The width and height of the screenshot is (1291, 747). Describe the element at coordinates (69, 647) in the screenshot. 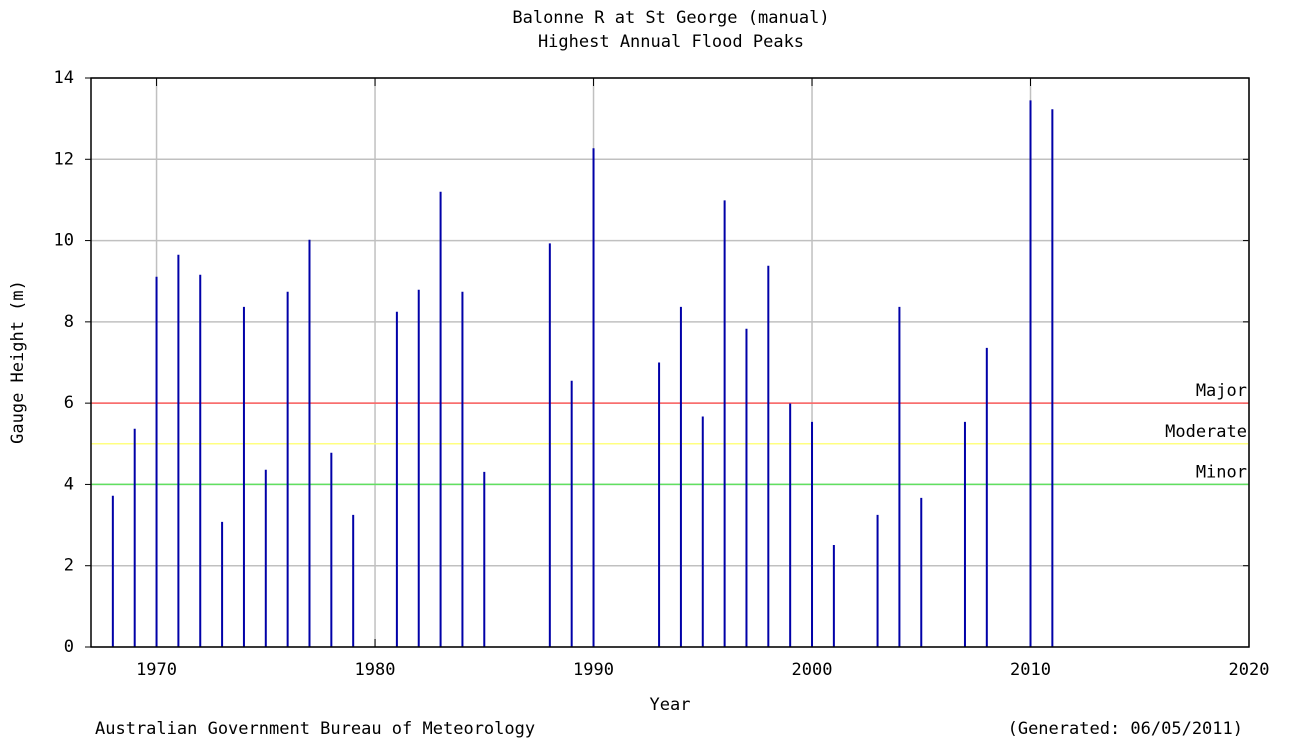

I see `y-tick-label: 0` at that location.